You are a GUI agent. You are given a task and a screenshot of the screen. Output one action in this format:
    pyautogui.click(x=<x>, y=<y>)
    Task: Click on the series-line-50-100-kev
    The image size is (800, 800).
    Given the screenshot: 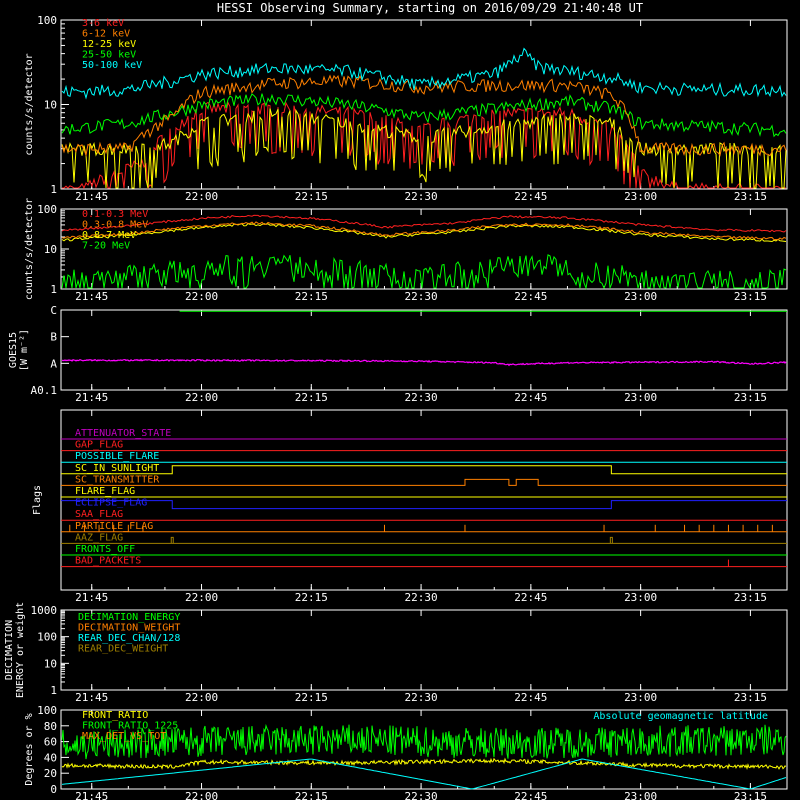 What is the action you would take?
    pyautogui.click(x=424, y=73)
    